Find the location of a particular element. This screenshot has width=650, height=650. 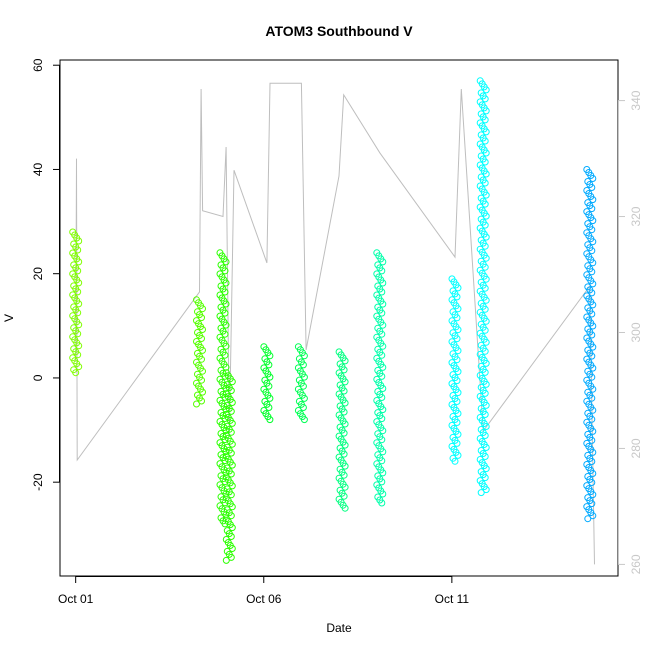

y-axis-label: V is located at coordinates (9, 318).